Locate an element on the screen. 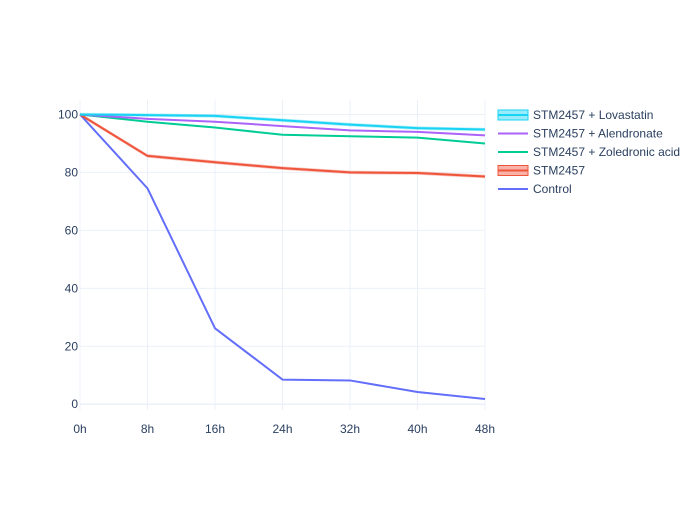  x-tick-label: 0h is located at coordinates (79, 429).